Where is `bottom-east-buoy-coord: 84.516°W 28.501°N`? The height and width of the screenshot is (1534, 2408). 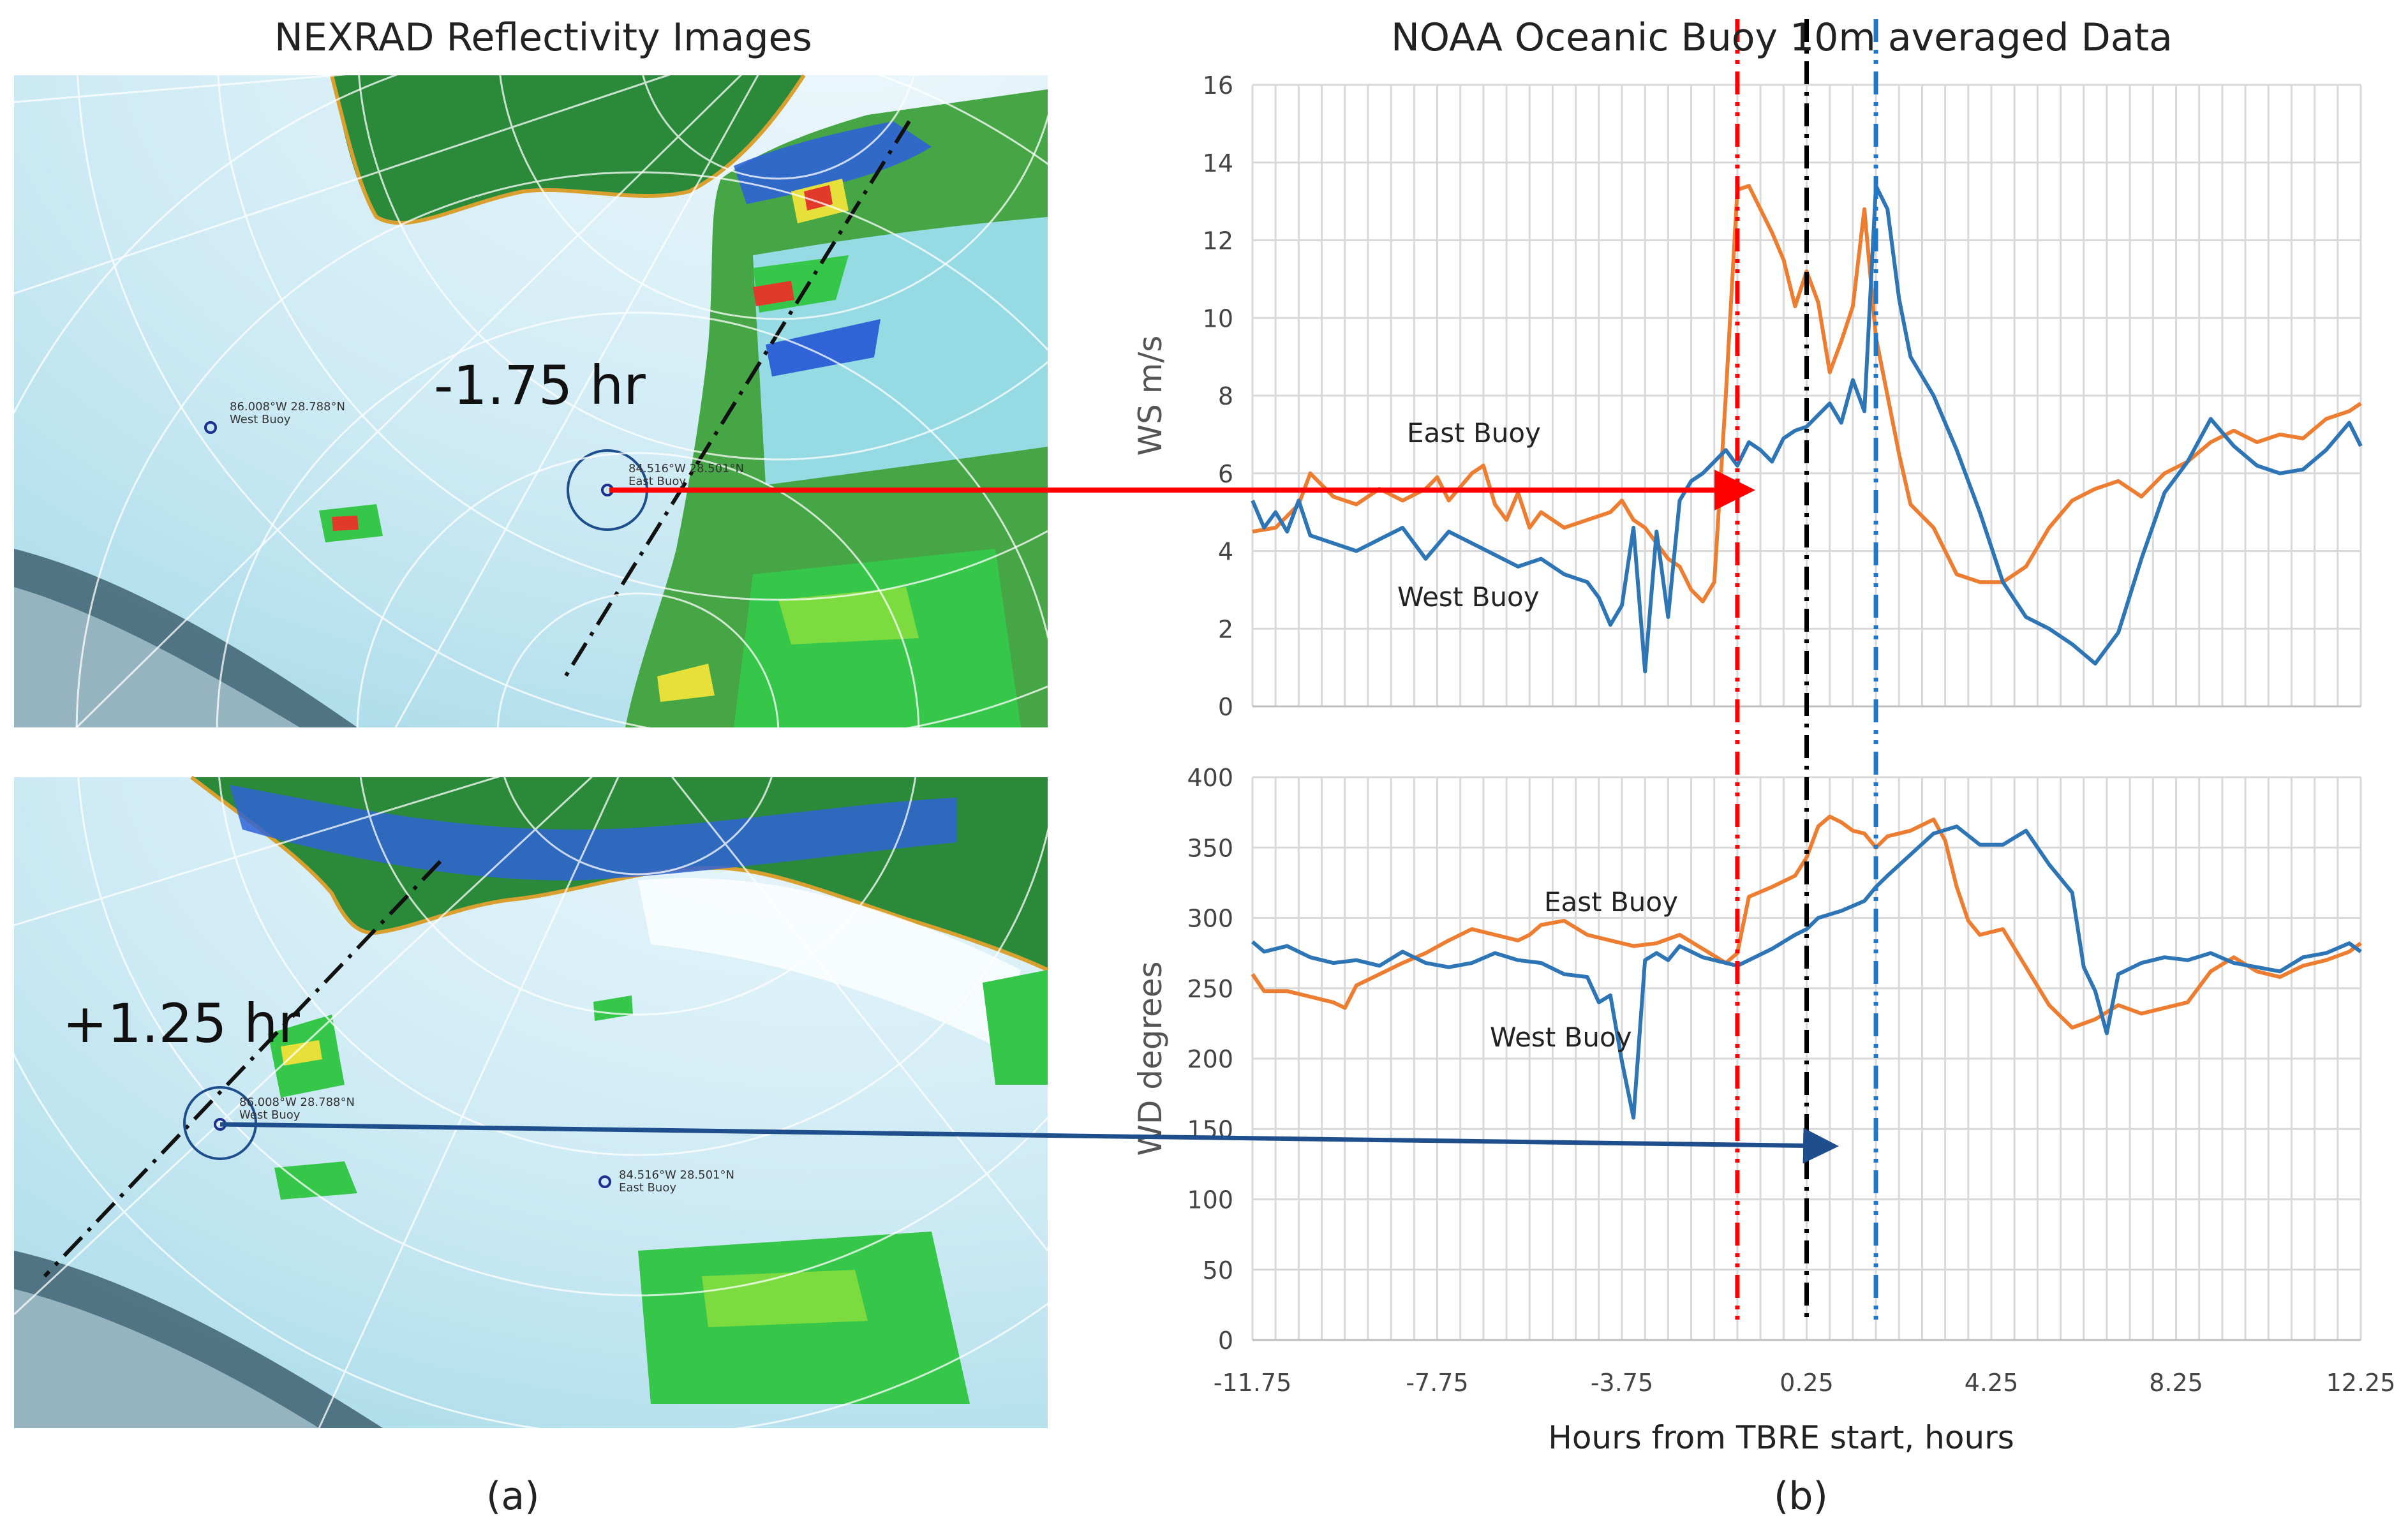 bottom-east-buoy-coord: 84.516°W 28.501°N is located at coordinates (676, 1175).